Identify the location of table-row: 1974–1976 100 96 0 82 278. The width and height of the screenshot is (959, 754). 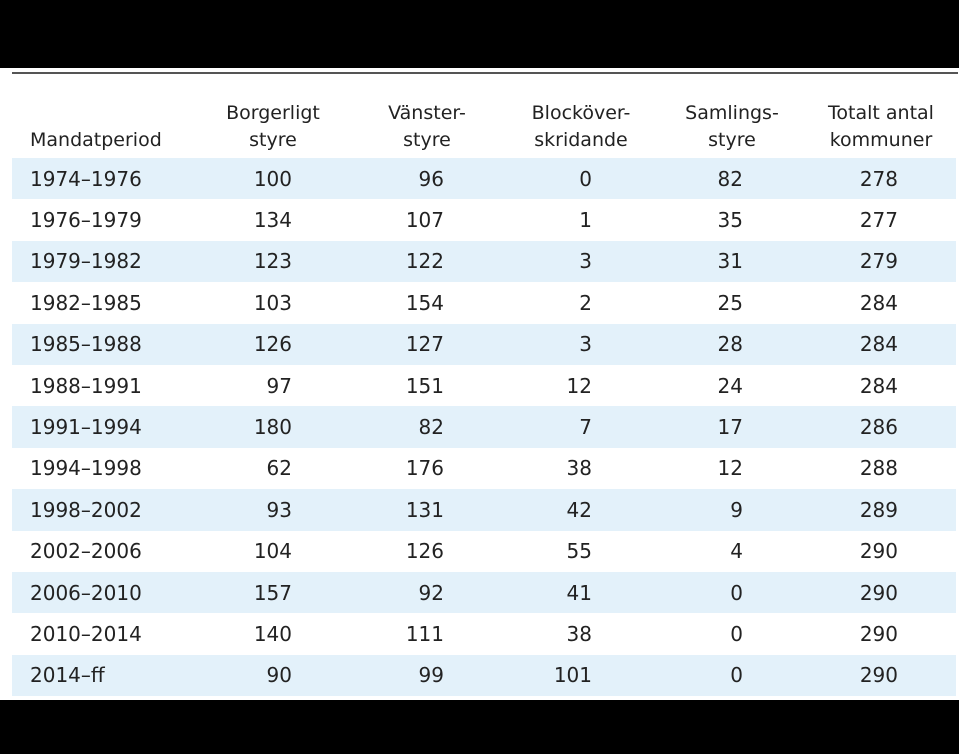
(484, 179).